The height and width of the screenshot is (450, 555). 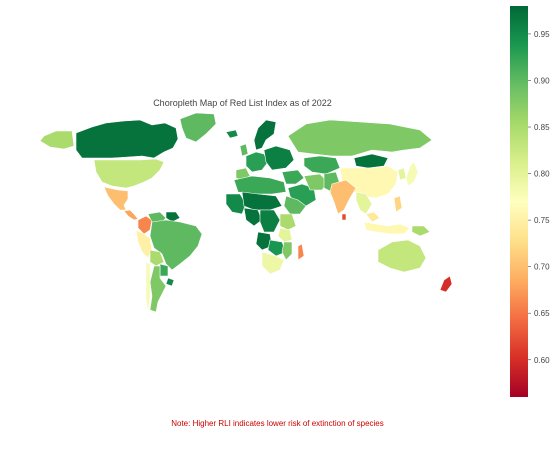 I want to click on colorbar-ticks: 0.60 0.65 0.70 0.75 0.80 0.85 0.90 0.95, so click(x=539, y=197).